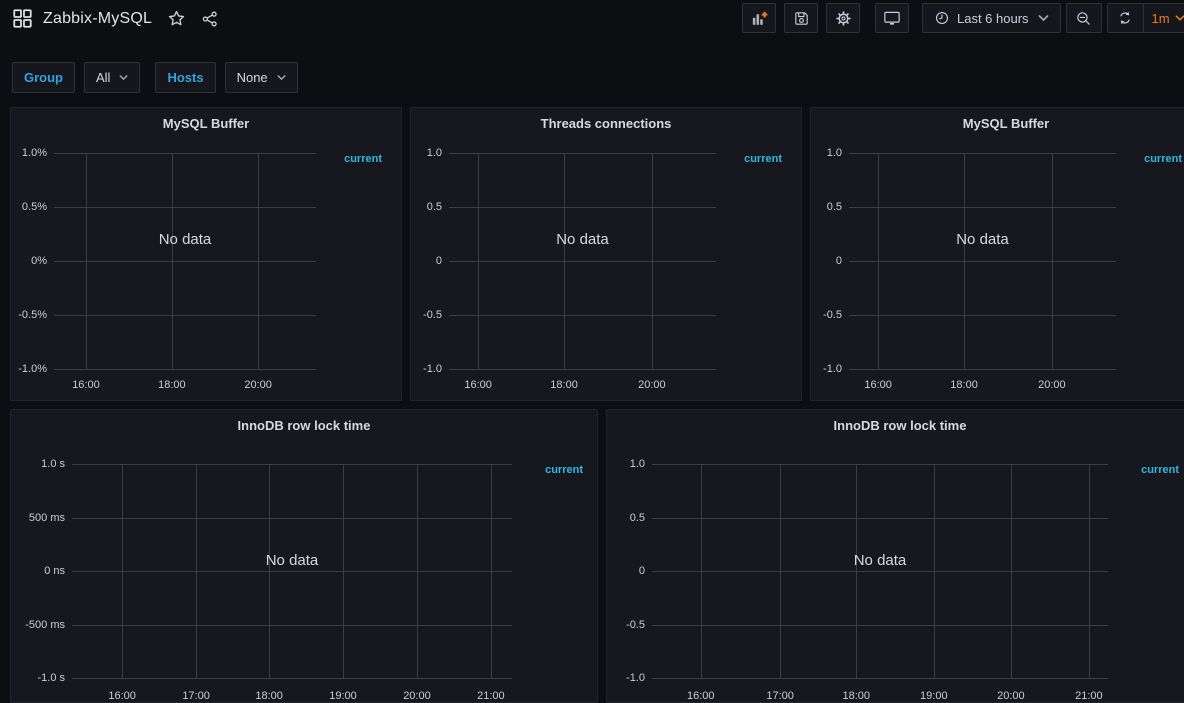 This screenshot has height=703, width=1184. What do you see at coordinates (32, 315) in the screenshot?
I see `y-axis-tick-label: -0.5%` at bounding box center [32, 315].